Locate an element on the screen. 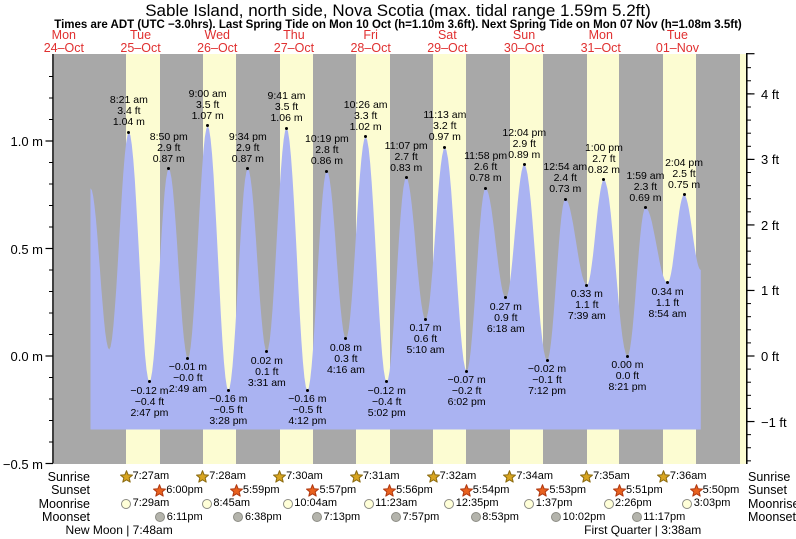 The width and height of the screenshot is (796, 539). tide-low-label-line: 7:39 am is located at coordinates (586, 316).